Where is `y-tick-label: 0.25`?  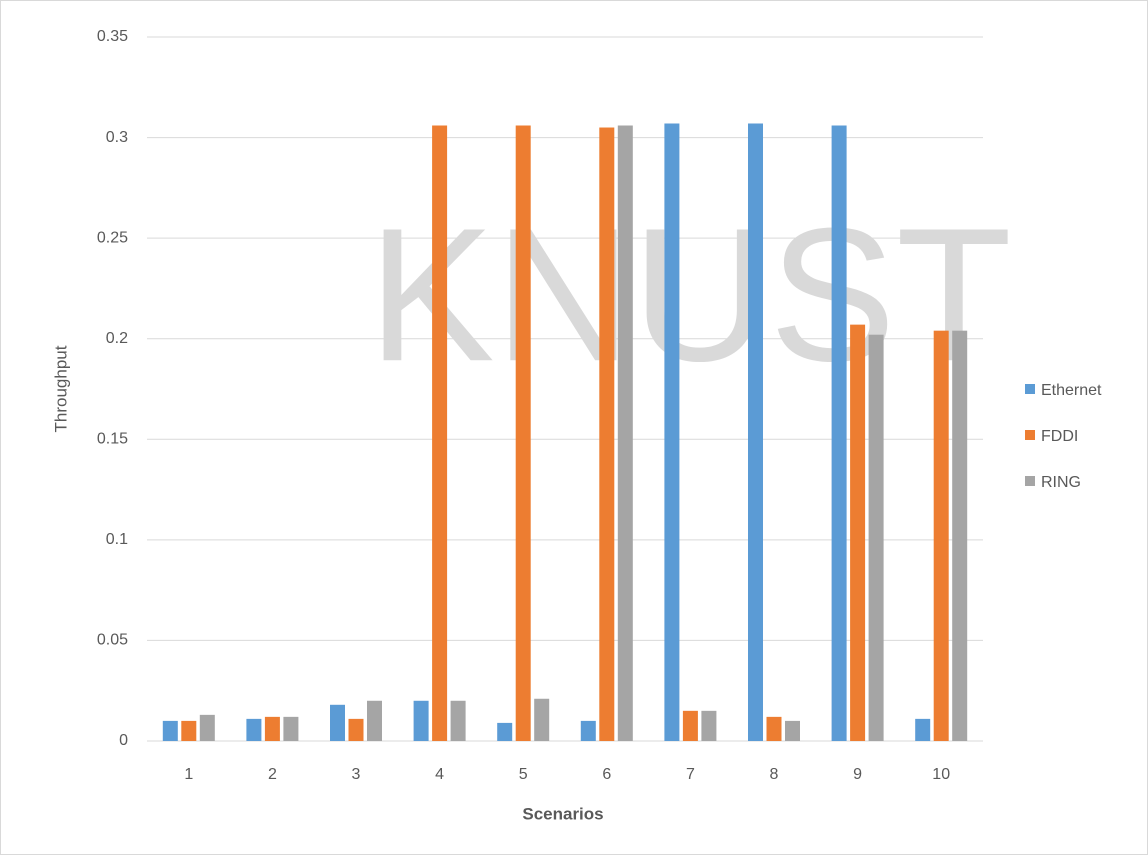 y-tick-label: 0.25 is located at coordinates (112, 237).